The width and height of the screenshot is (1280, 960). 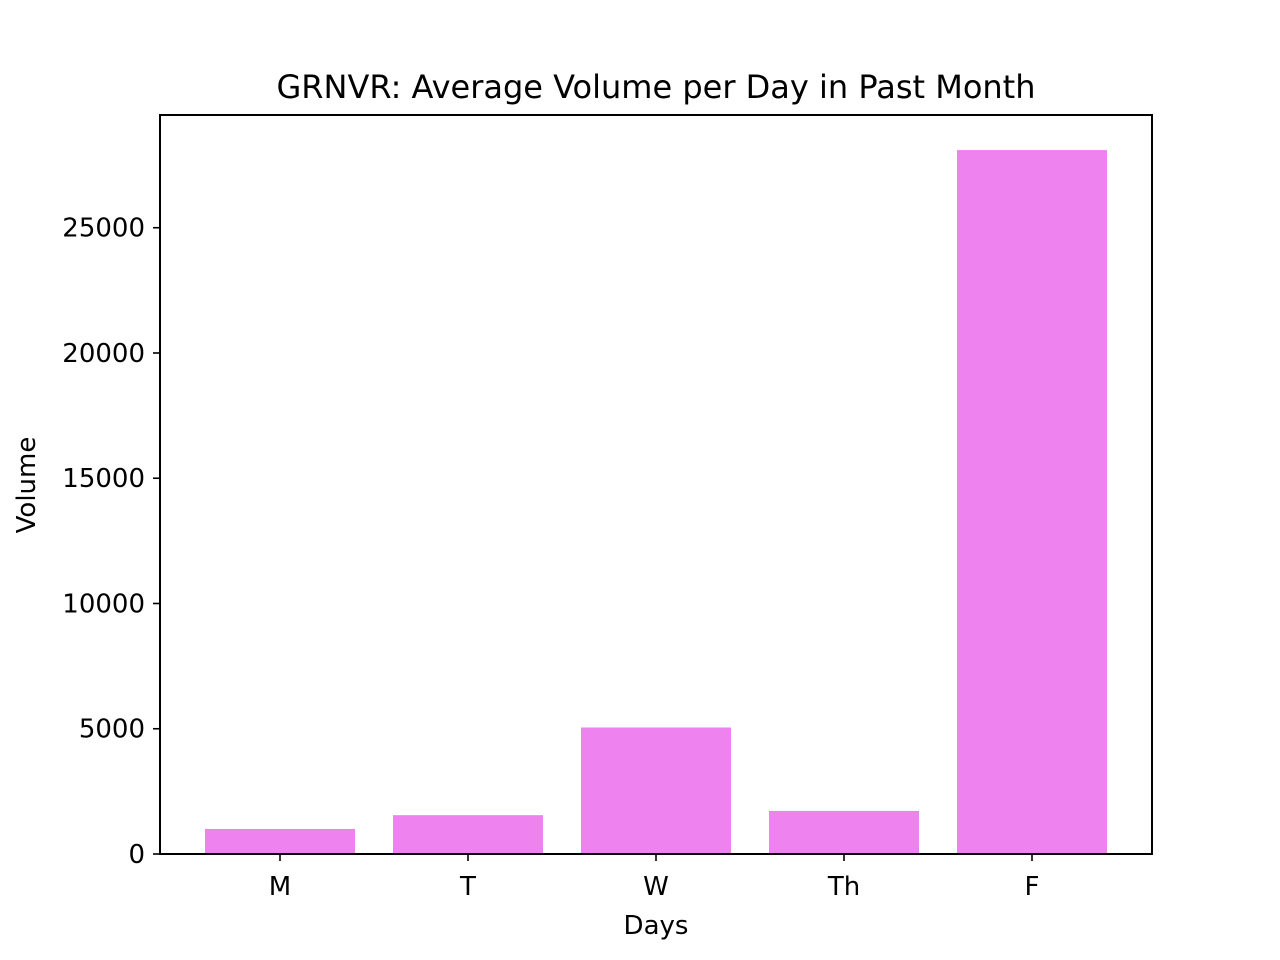 I want to click on bar-w, so click(x=656, y=790).